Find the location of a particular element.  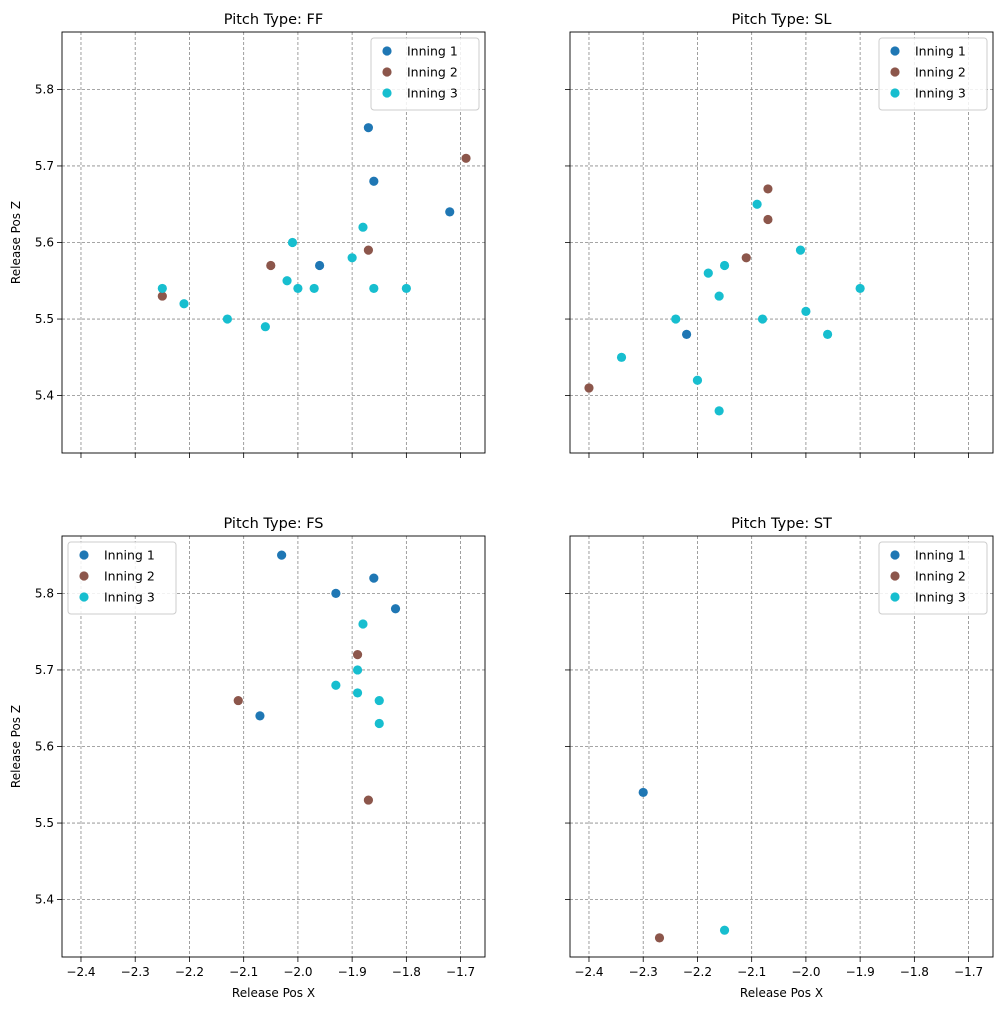

chart-title: Pitch Type: ST is located at coordinates (781, 524).